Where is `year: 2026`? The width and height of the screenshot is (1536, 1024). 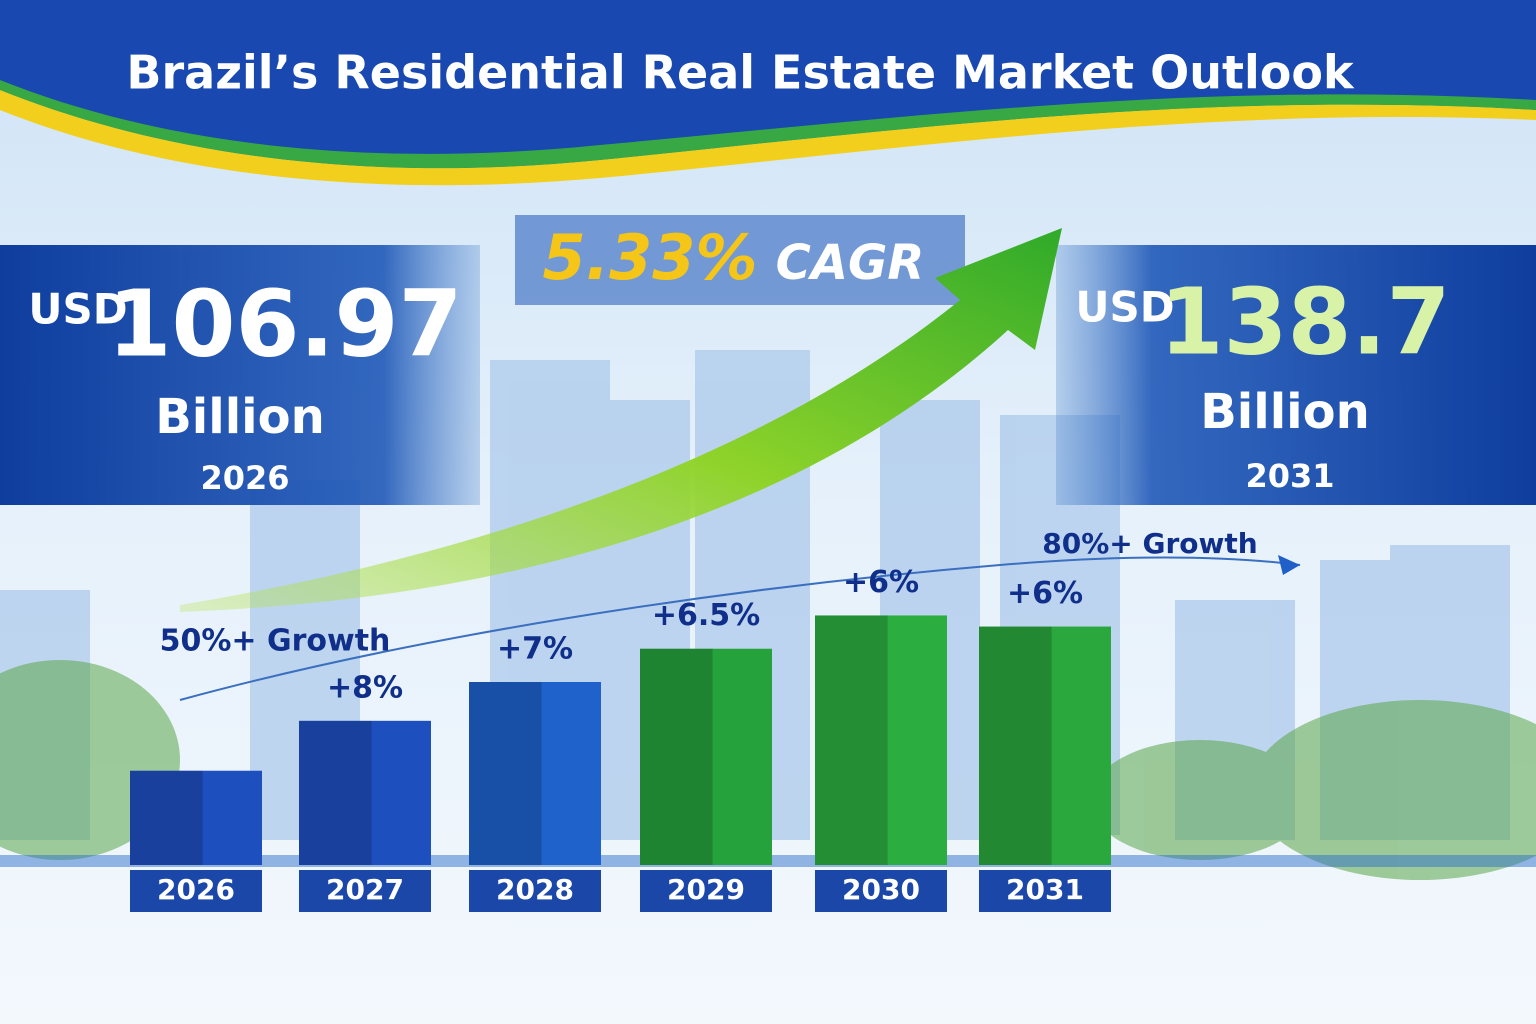 year: 2026 is located at coordinates (244, 478).